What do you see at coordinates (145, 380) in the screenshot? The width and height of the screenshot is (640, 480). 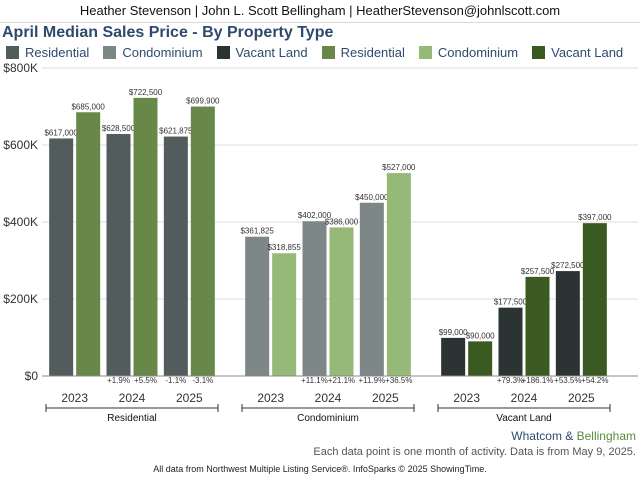 I see `change-label: +5.5%` at bounding box center [145, 380].